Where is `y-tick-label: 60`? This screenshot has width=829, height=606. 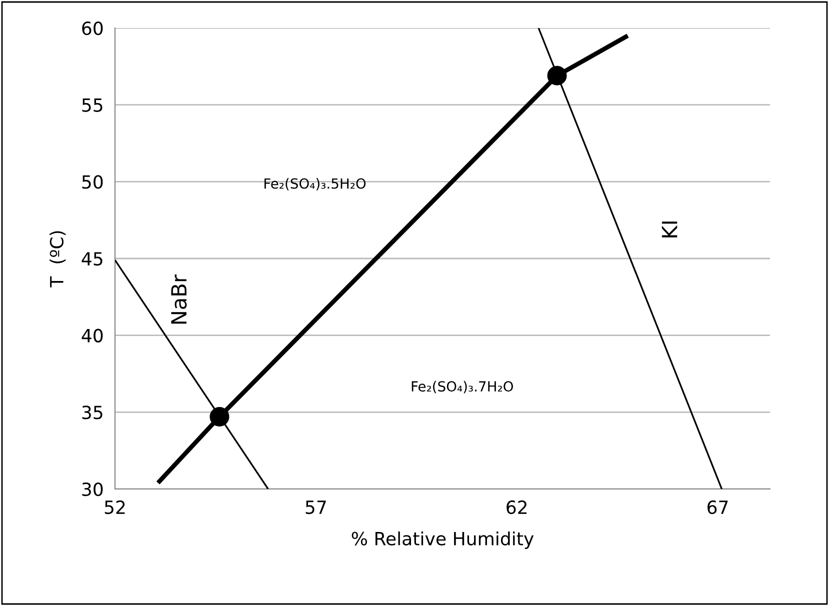 y-tick-label: 60 is located at coordinates (92, 28).